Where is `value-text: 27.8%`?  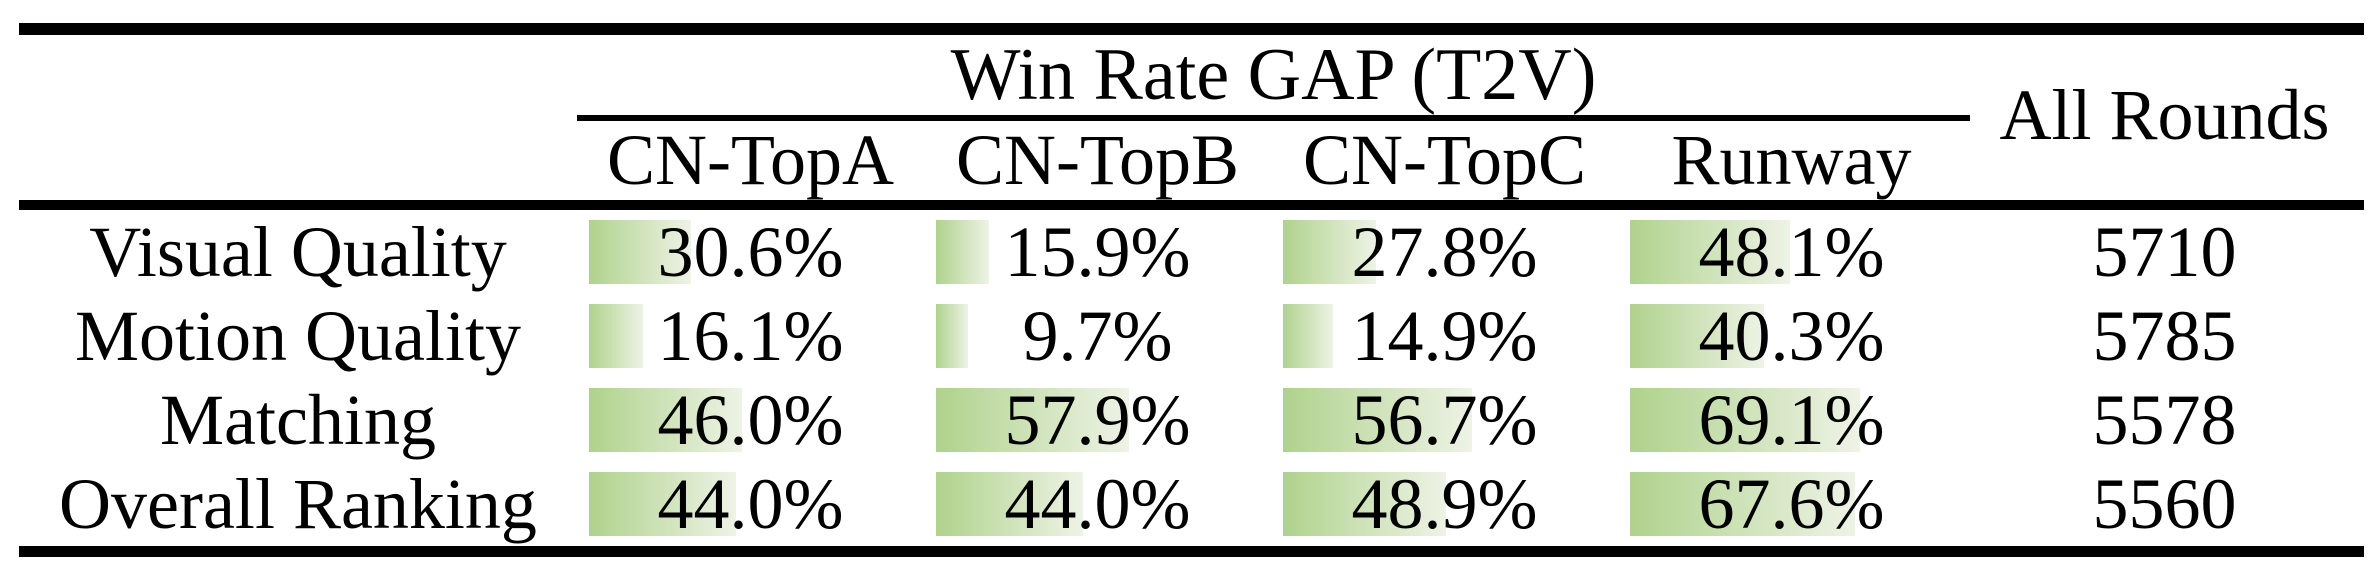
value-text: 27.8% is located at coordinates (1444, 251).